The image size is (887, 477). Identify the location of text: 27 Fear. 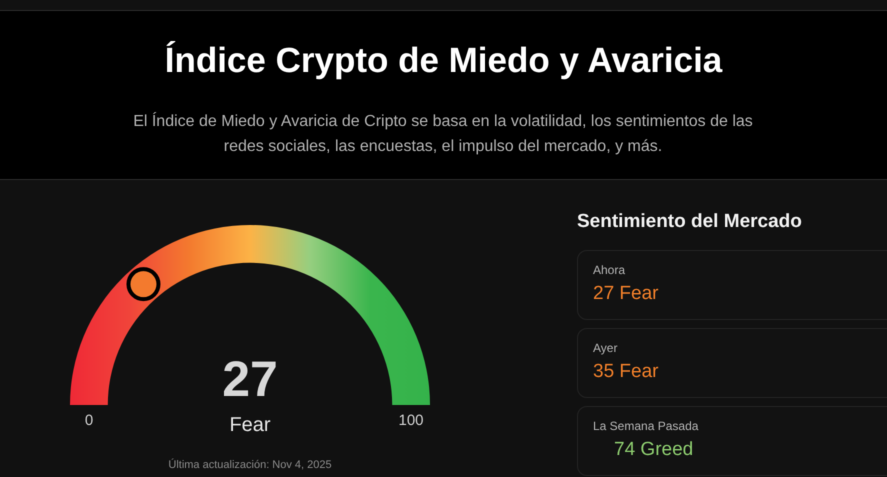
(625, 293).